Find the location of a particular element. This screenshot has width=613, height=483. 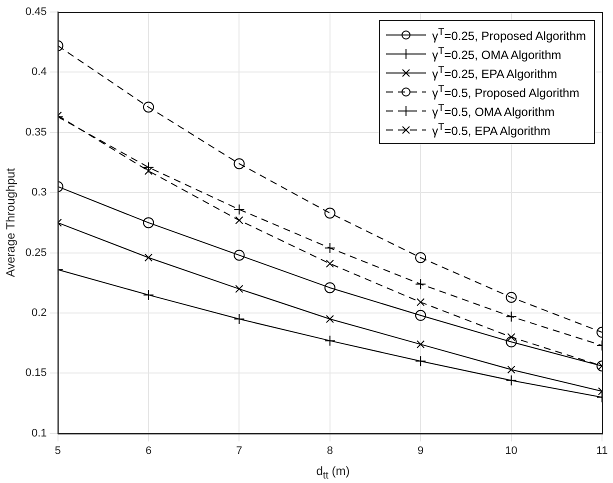

x-axis-title: d$_{tt}$ (m) is located at coordinates (333, 472).